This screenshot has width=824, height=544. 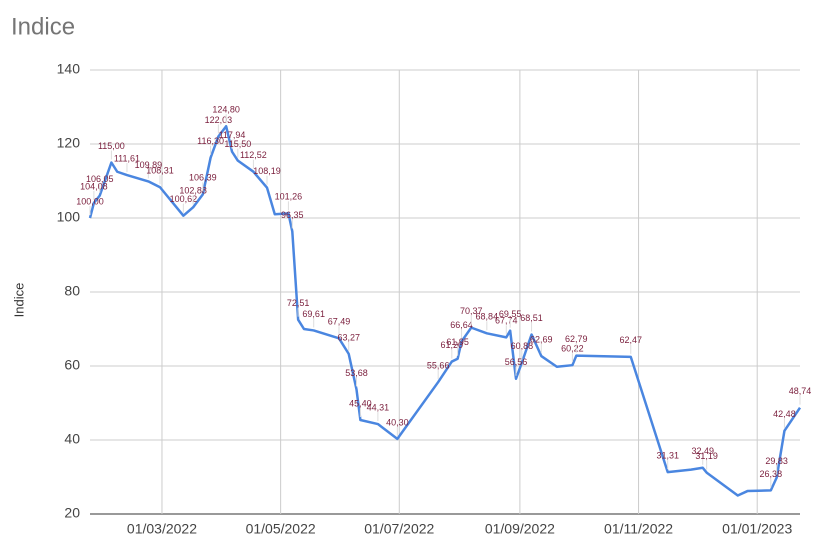 I want to click on data-label: 31,31, so click(x=667, y=456).